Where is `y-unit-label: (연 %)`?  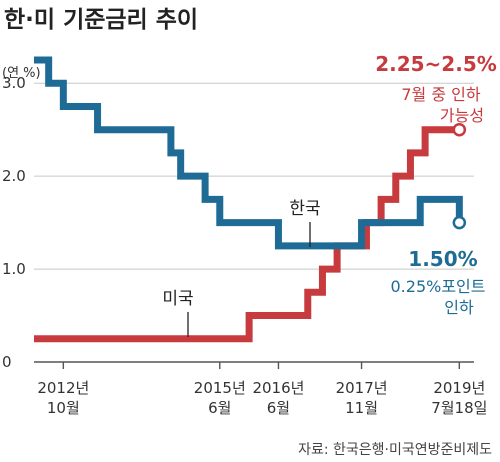 y-unit-label: (연 %) is located at coordinates (21, 73).